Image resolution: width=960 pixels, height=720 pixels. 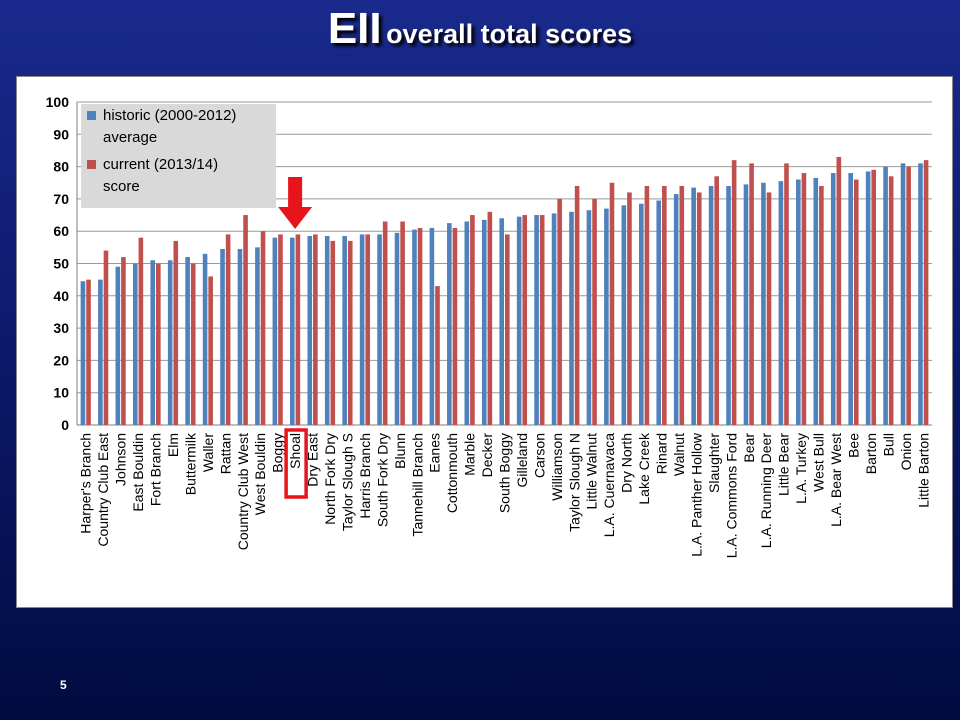 I want to click on x-category-label: Shoal, so click(x=295, y=451).